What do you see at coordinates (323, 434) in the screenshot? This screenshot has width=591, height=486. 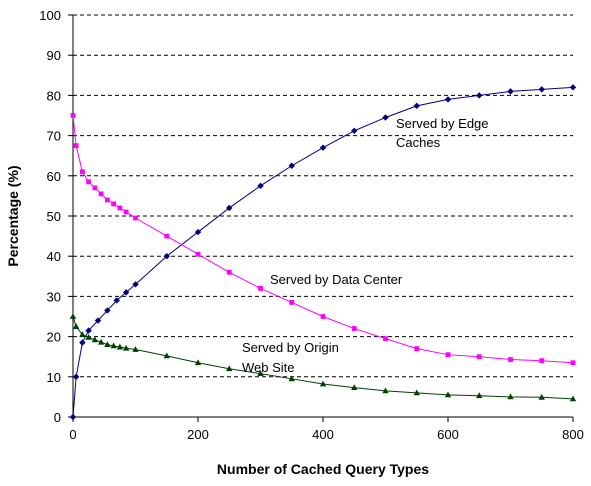 I see `x-tick-label: 400` at bounding box center [323, 434].